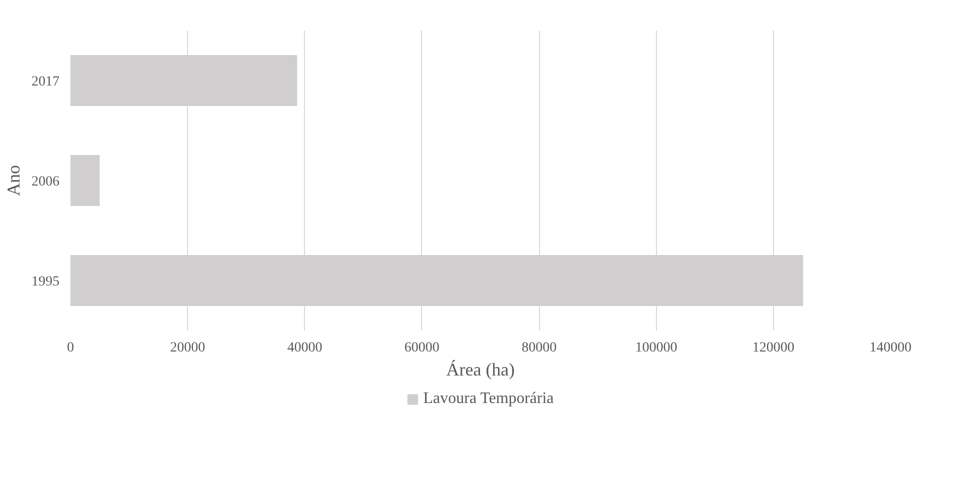 The width and height of the screenshot is (971, 486). Describe the element at coordinates (773, 348) in the screenshot. I see `x-tick-label: 120000` at that location.